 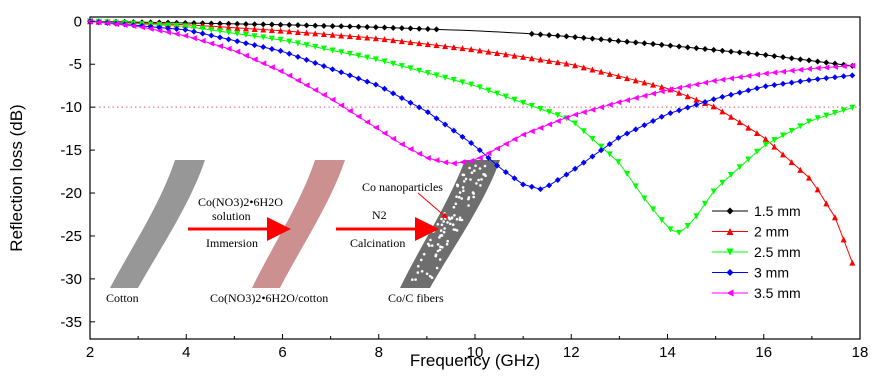 I want to click on legend-item: 3 mm, so click(x=750, y=273).